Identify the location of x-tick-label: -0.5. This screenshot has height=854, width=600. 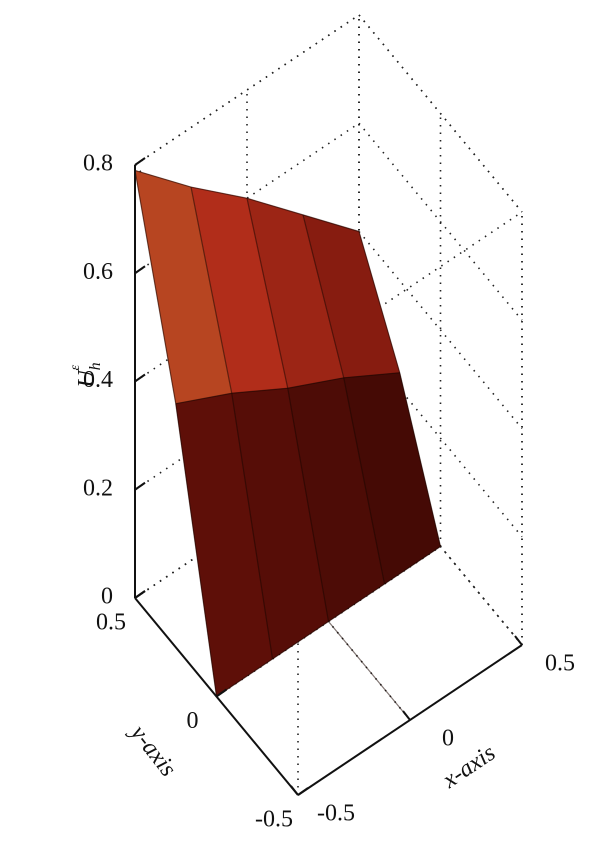
(336, 814).